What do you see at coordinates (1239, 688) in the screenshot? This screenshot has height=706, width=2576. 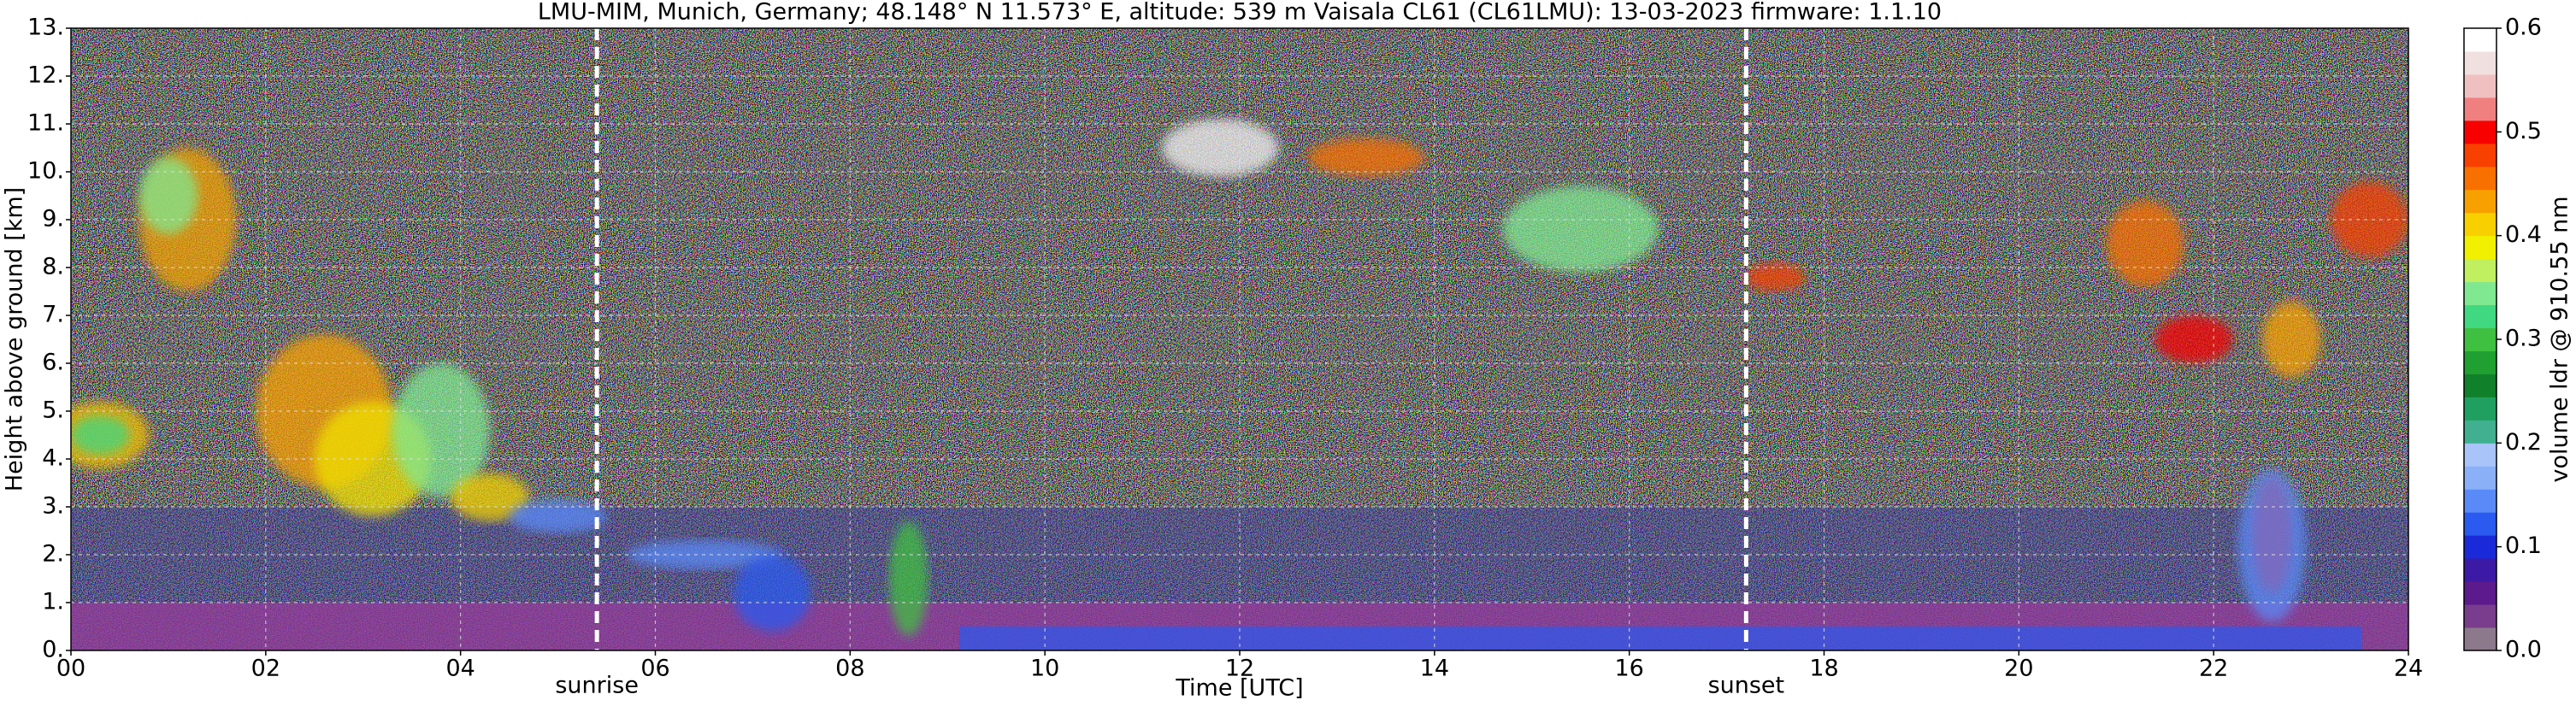 I see `x-axis-label: Time [UTC]` at bounding box center [1239, 688].